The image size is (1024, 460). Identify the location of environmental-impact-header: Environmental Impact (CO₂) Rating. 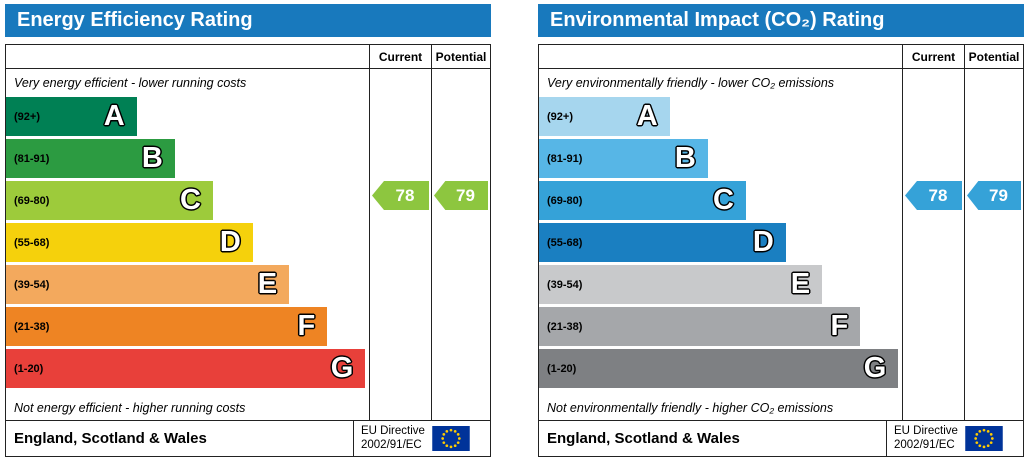
(781, 20).